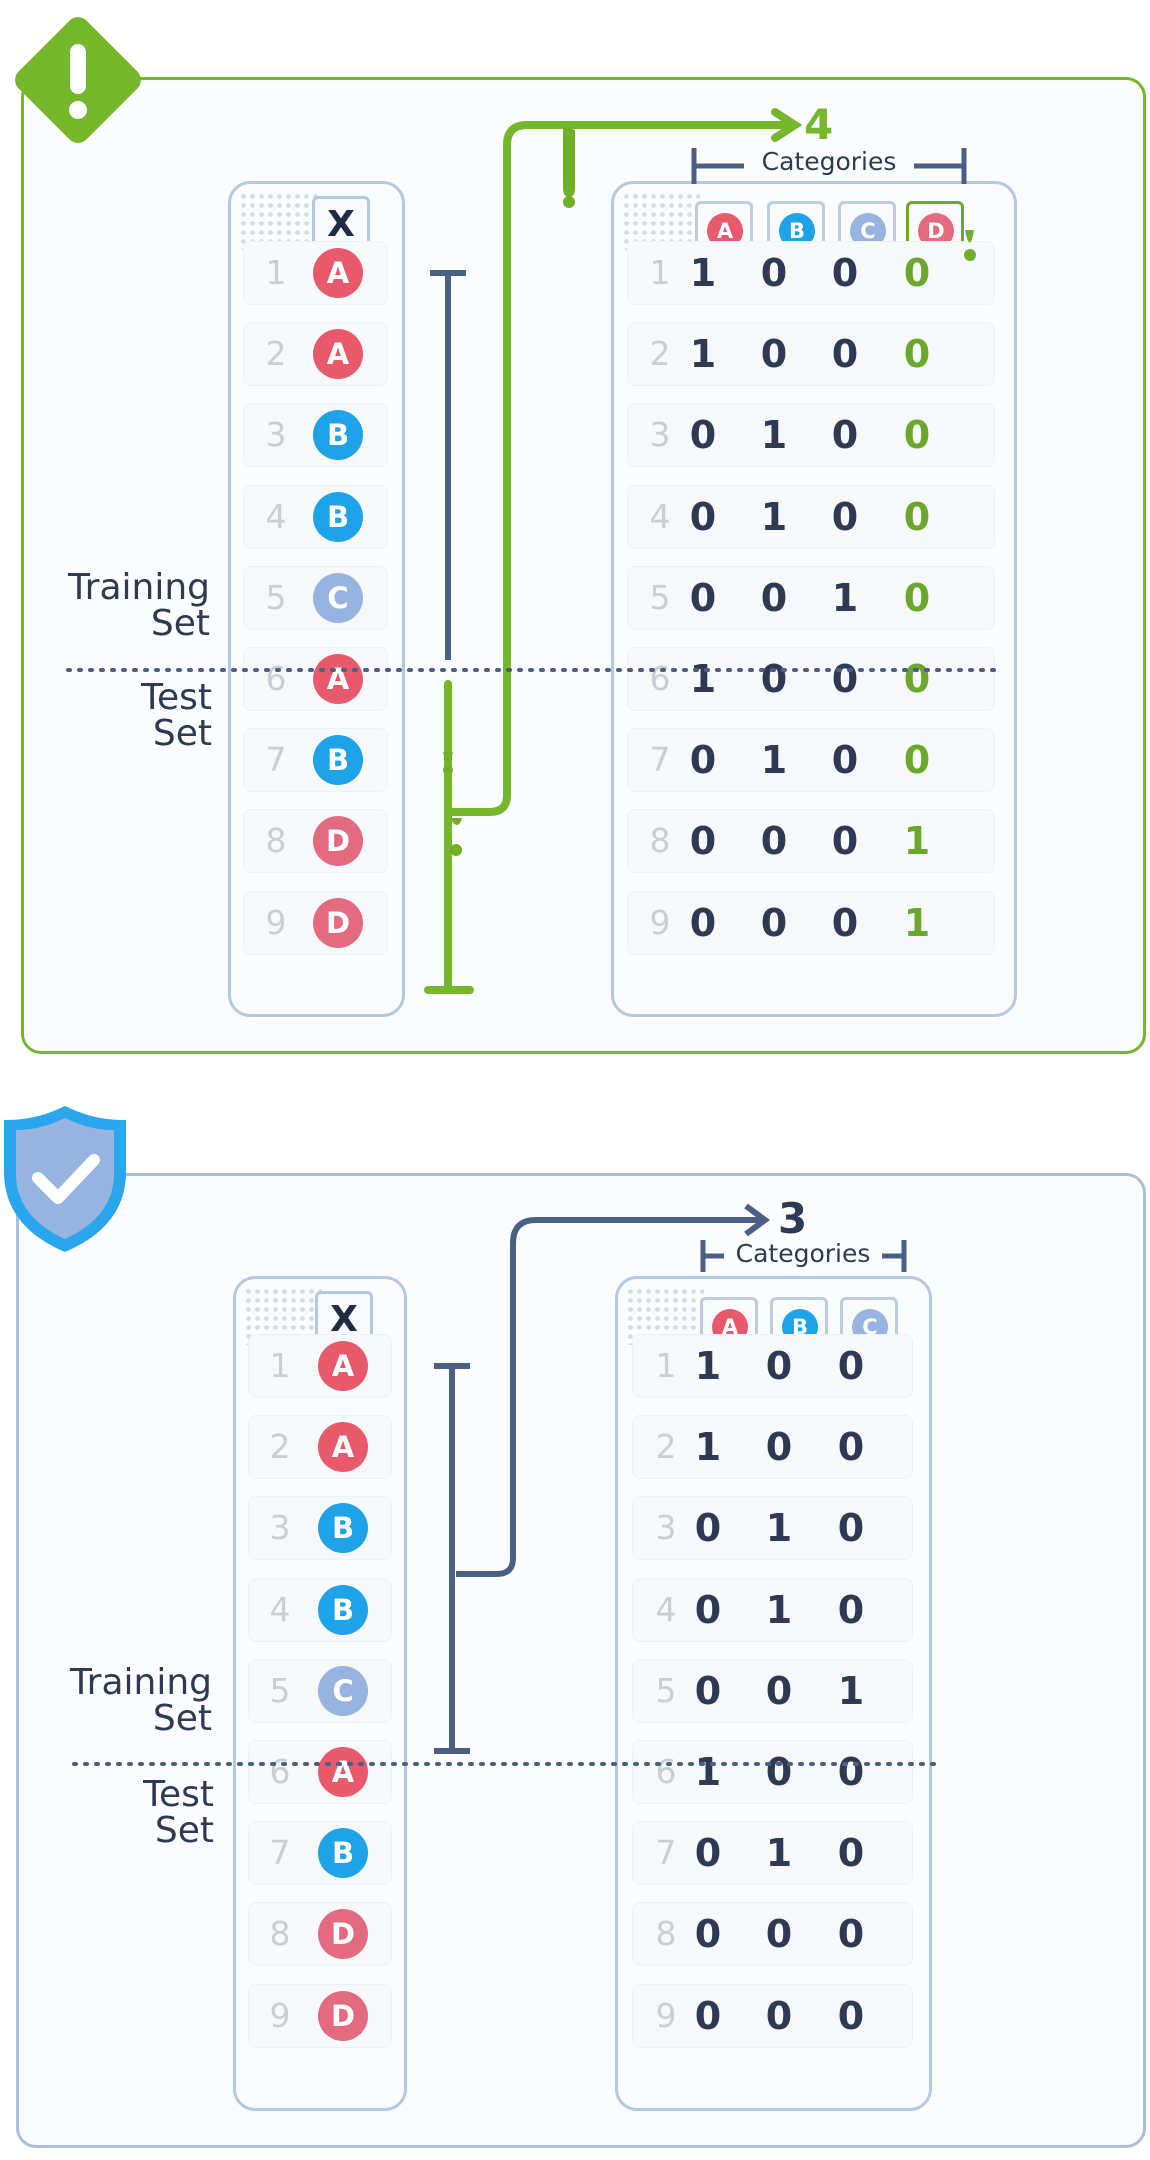  What do you see at coordinates (78, 80) in the screenshot?
I see `warning-exclamation-icon` at bounding box center [78, 80].